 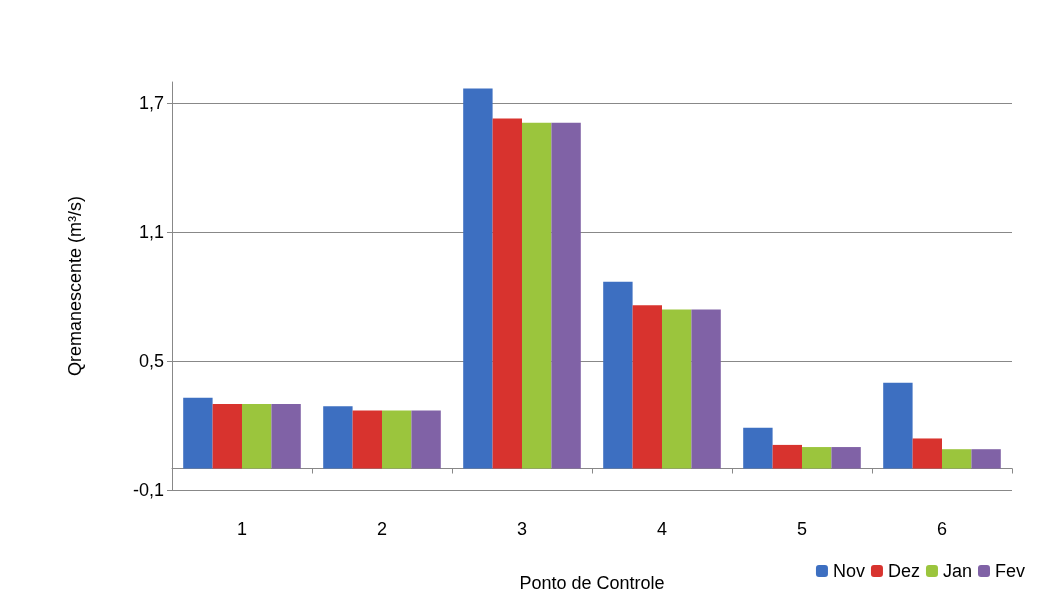 I want to click on y-tick-label: 1,1, so click(x=151, y=232).